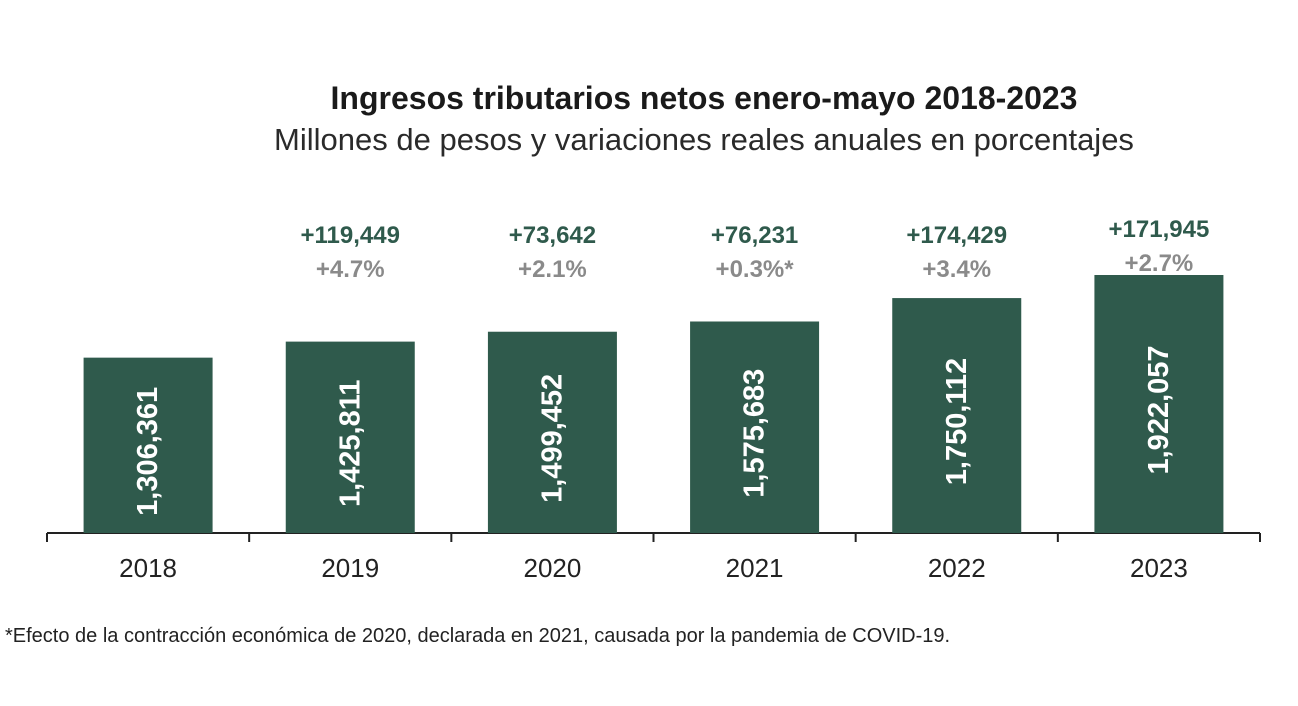 Image resolution: width=1298 pixels, height=706 pixels. I want to click on bar-2019, so click(350, 437).